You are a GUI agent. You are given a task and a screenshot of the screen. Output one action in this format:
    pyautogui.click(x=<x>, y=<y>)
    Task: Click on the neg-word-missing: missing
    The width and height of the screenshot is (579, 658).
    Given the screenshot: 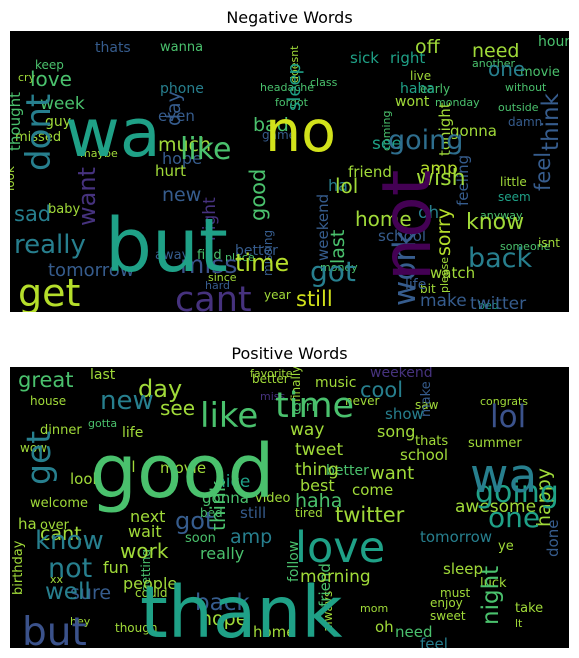 What is the action you would take?
    pyautogui.click(x=268, y=253)
    